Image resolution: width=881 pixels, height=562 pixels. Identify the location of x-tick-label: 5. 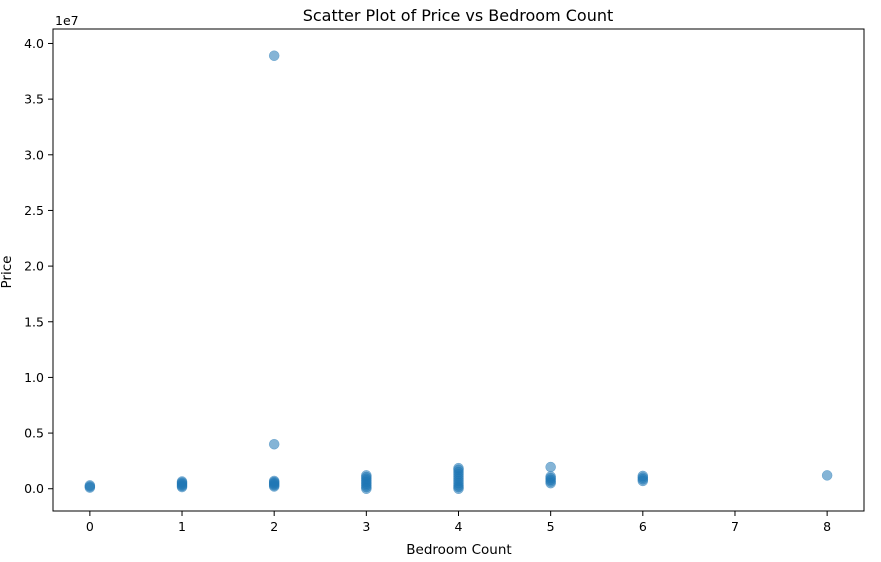
(551, 526).